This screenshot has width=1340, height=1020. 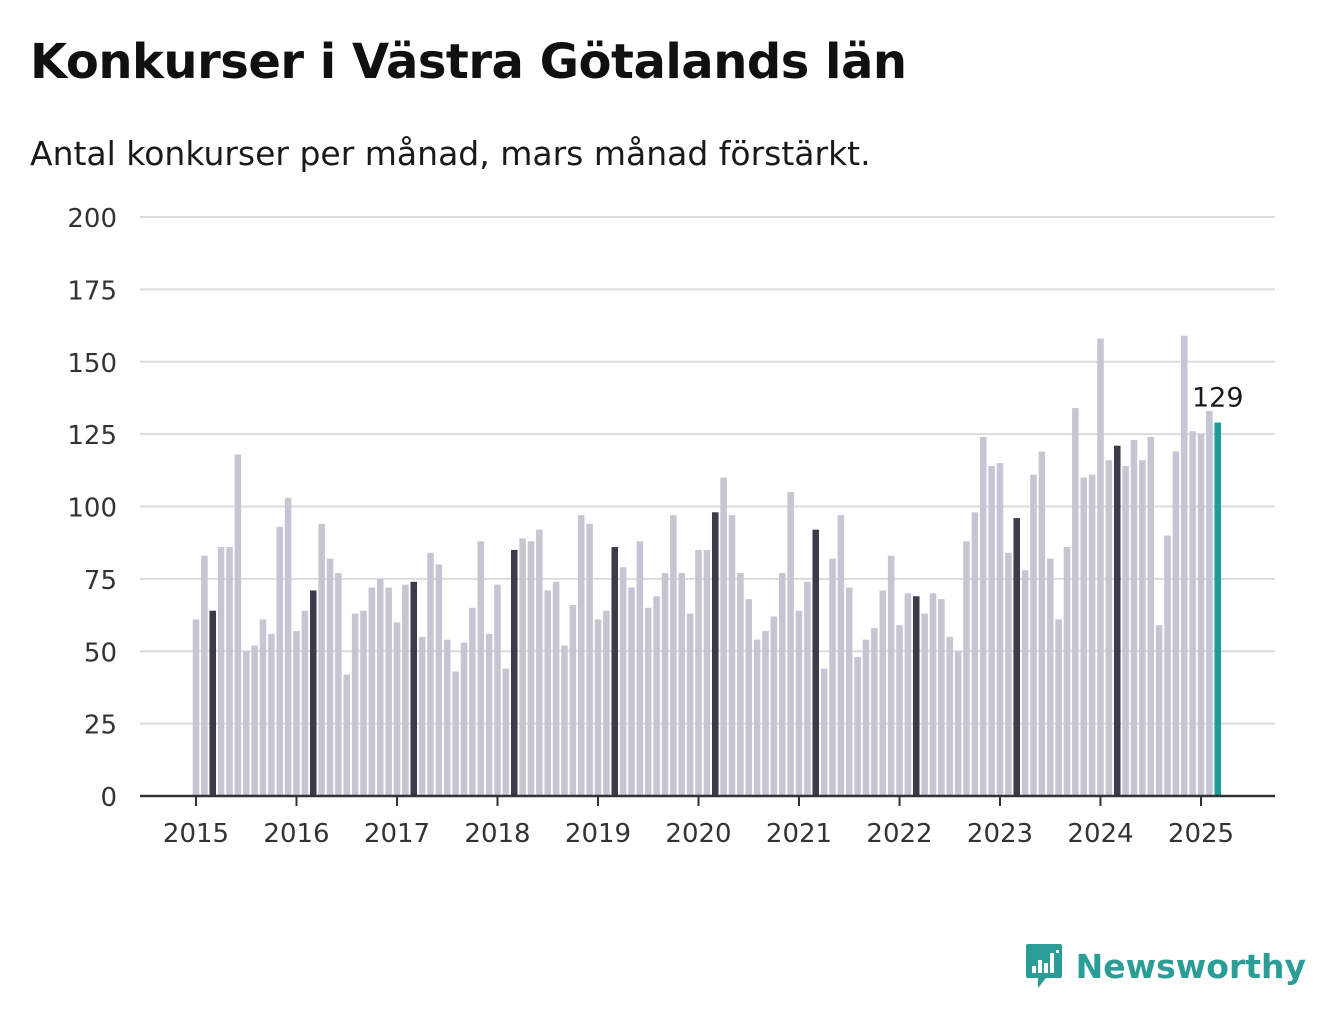 I want to click on y-tick-label: 100, so click(x=92, y=509).